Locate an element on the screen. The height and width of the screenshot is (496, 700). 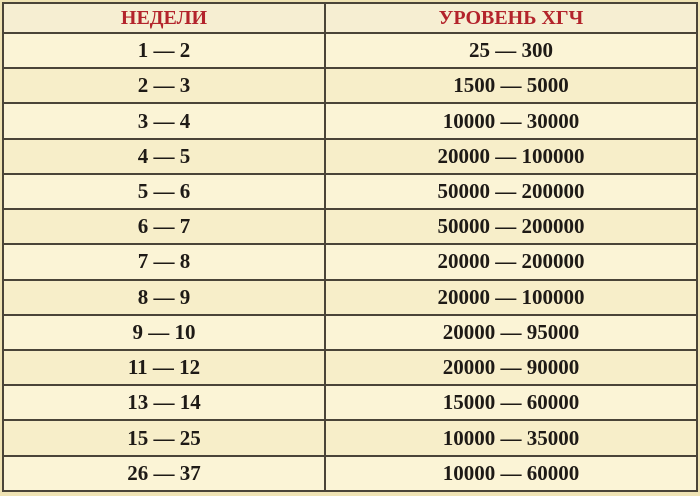
header-cell: УРОВЕНЬ ХГЧ is located at coordinates (511, 18).